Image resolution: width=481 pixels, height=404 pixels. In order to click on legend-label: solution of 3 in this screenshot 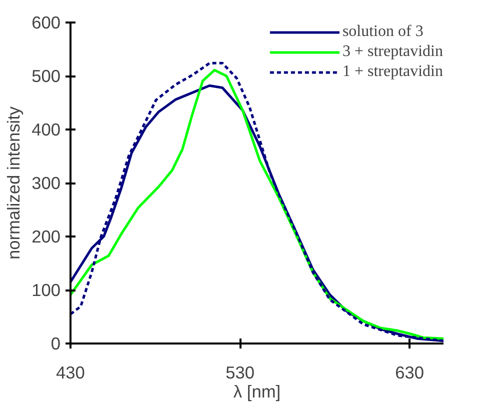, I will do `click(383, 32)`.